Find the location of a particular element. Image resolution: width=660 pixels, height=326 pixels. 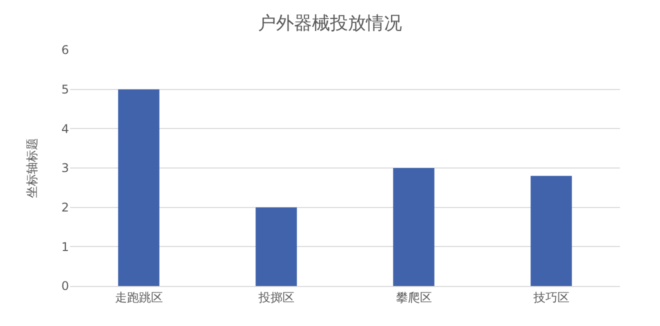

y-tick-label: 6 is located at coordinates (65, 50).